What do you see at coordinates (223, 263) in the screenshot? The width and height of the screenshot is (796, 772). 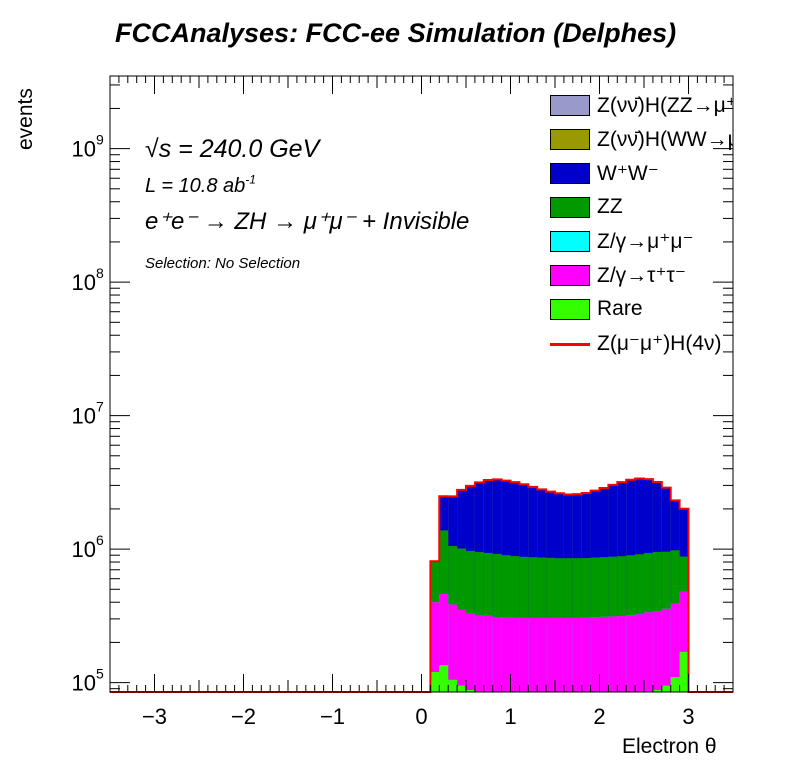 I see `selection-label: Selection: No Selection` at bounding box center [223, 263].